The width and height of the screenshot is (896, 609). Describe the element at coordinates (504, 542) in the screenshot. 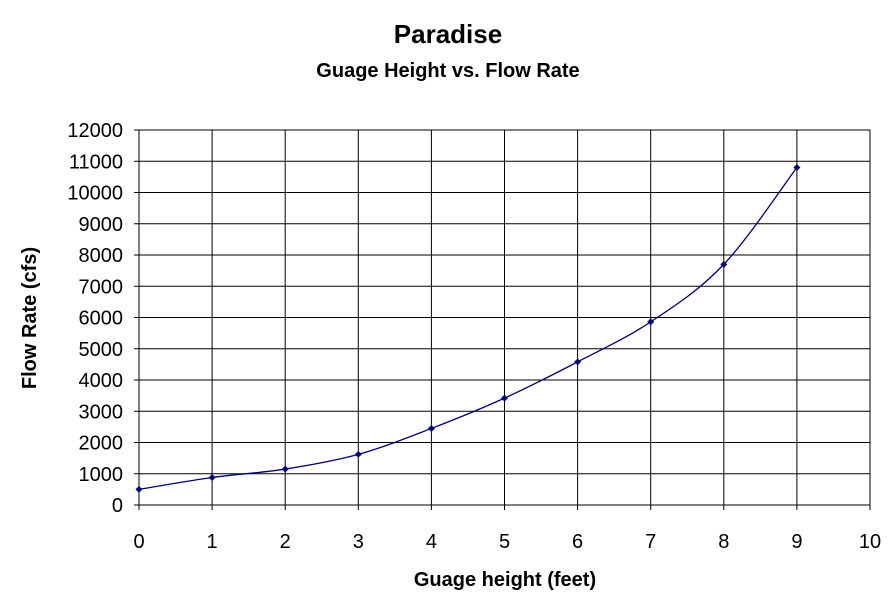

I see `x-tick-label: 5` at that location.